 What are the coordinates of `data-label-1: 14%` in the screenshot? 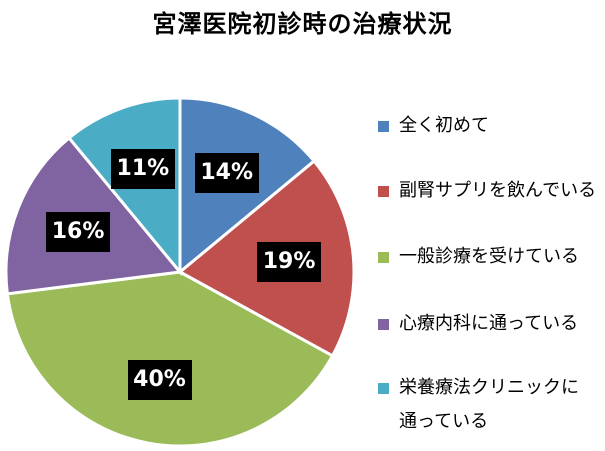 It's located at (226, 172).